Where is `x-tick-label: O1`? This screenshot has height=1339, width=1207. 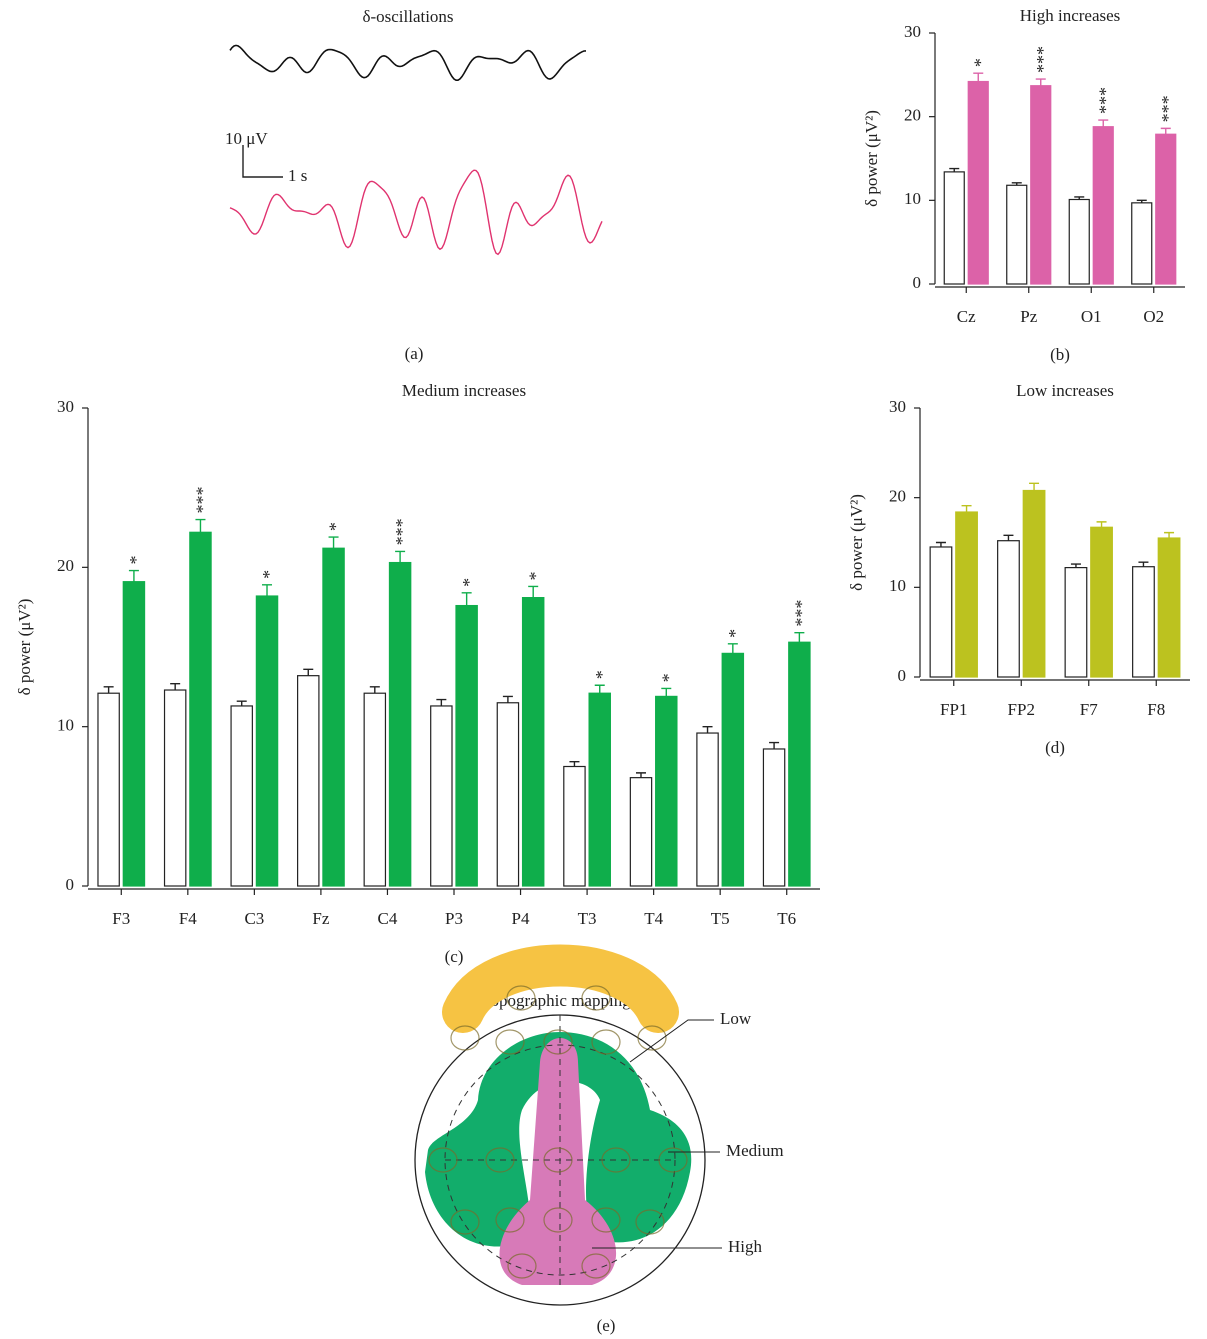
x-tick-label: O1 is located at coordinates (1091, 316).